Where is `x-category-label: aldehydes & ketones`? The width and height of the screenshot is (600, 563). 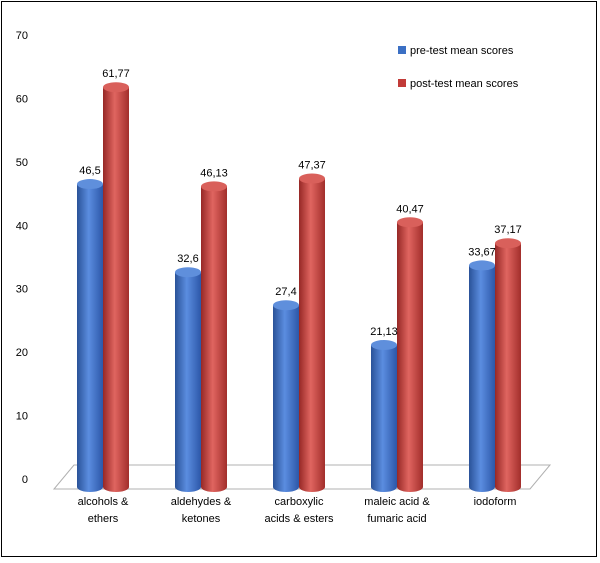
x-category-label: aldehydes & ketones is located at coordinates (201, 510).